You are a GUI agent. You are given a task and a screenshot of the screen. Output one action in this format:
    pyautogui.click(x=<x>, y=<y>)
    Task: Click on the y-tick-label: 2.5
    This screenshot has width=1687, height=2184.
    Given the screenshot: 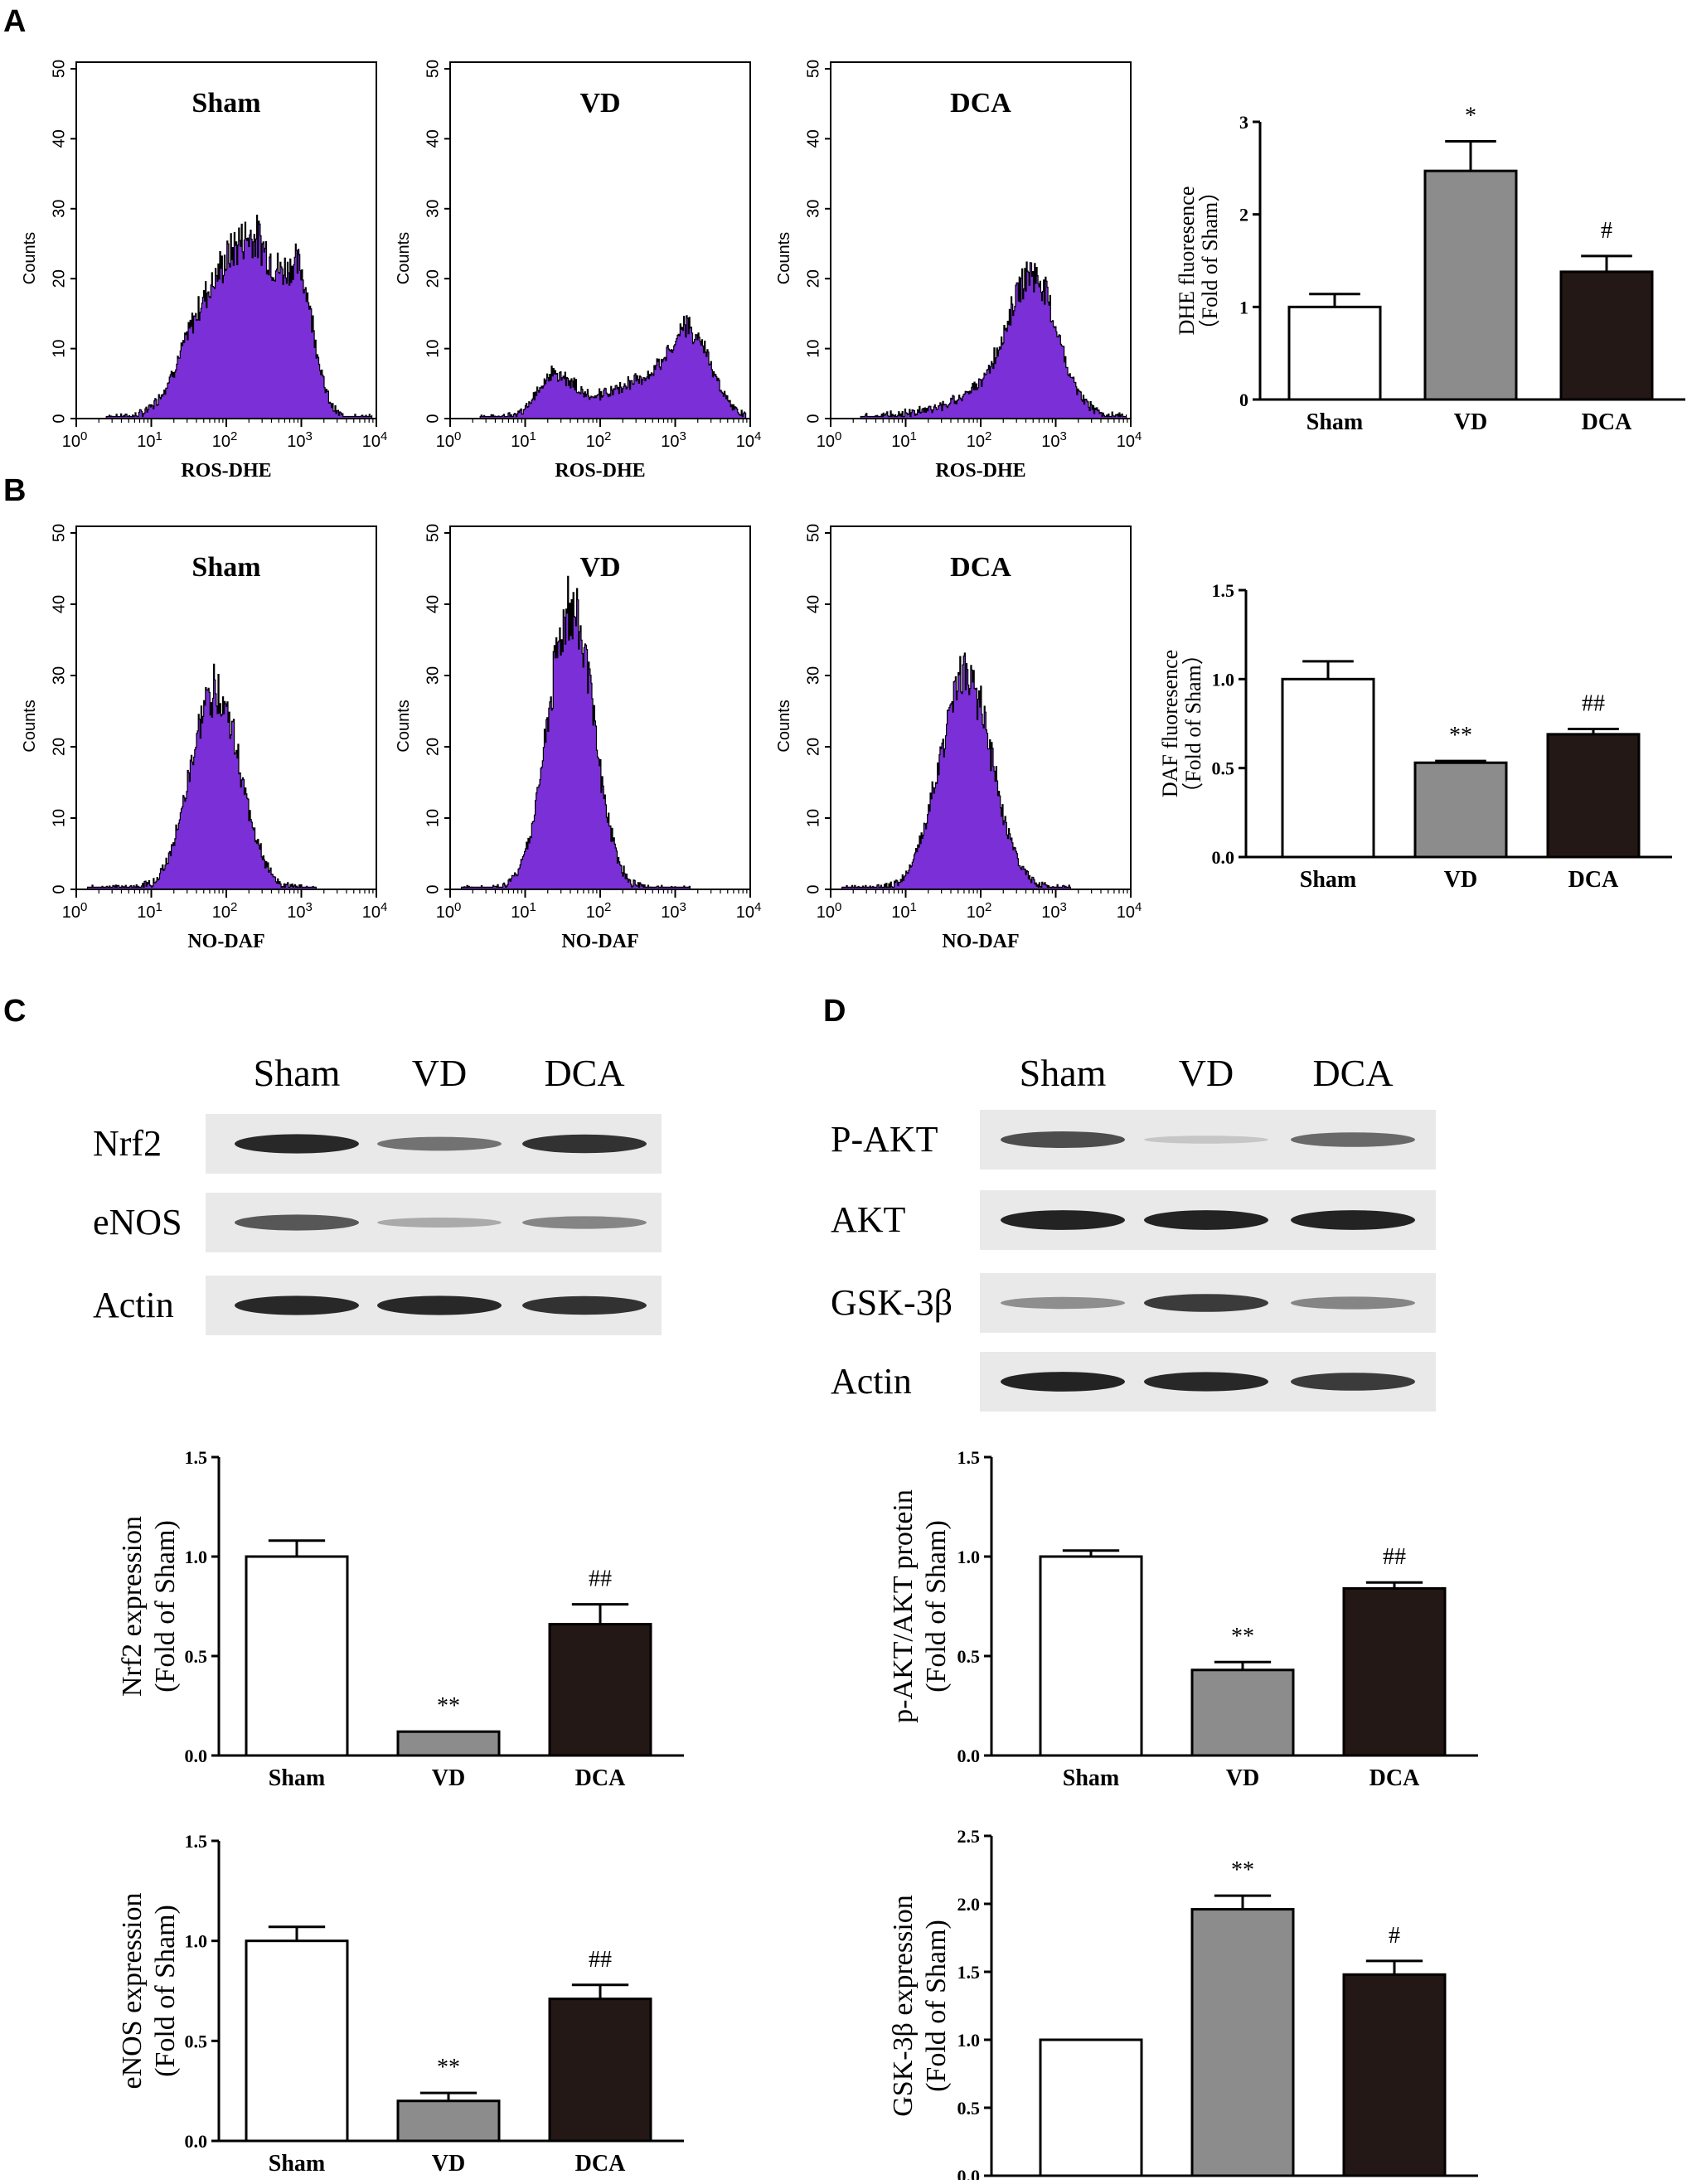 What is the action you would take?
    pyautogui.click(x=969, y=1836)
    